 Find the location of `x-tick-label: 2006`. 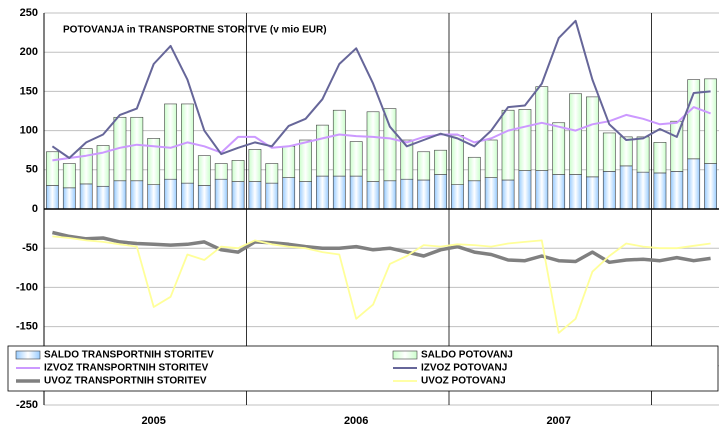

x-tick-label: 2006 is located at coordinates (356, 421).